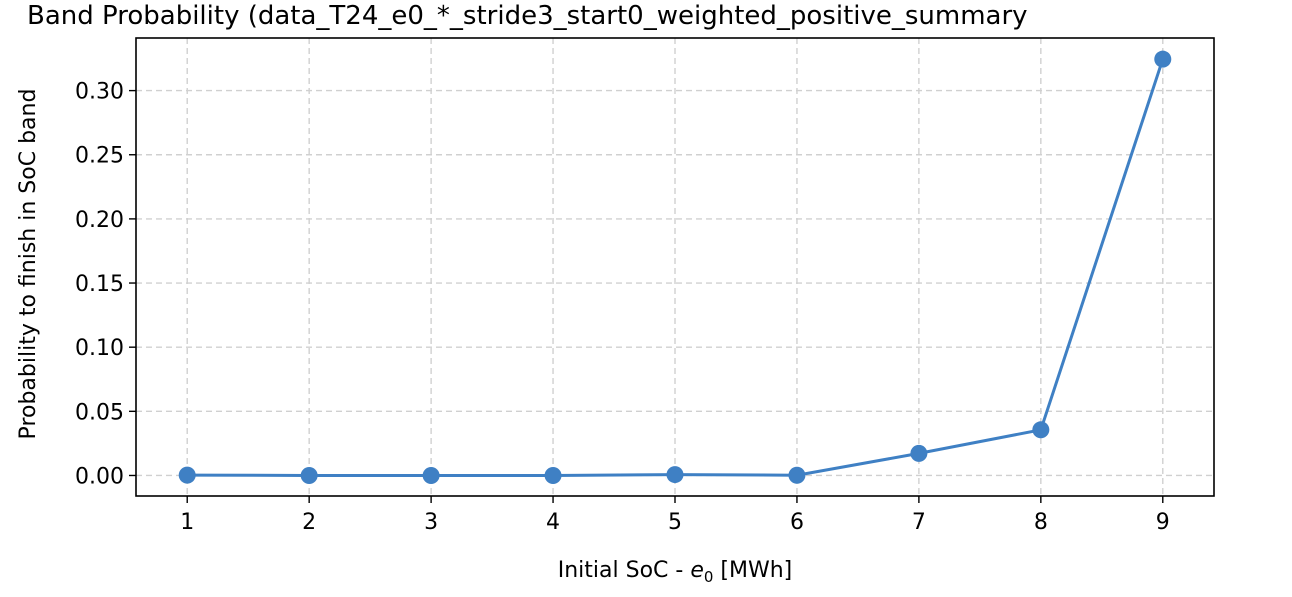  What do you see at coordinates (919, 522) in the screenshot?
I see `x-tick-label: 7` at bounding box center [919, 522].